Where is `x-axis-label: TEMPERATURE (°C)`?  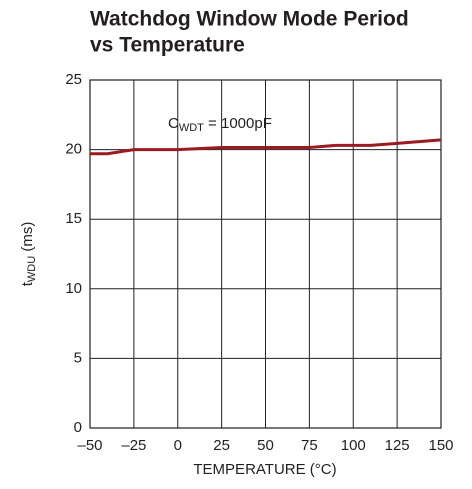 x-axis-label: TEMPERATURE (°C) is located at coordinates (264, 469).